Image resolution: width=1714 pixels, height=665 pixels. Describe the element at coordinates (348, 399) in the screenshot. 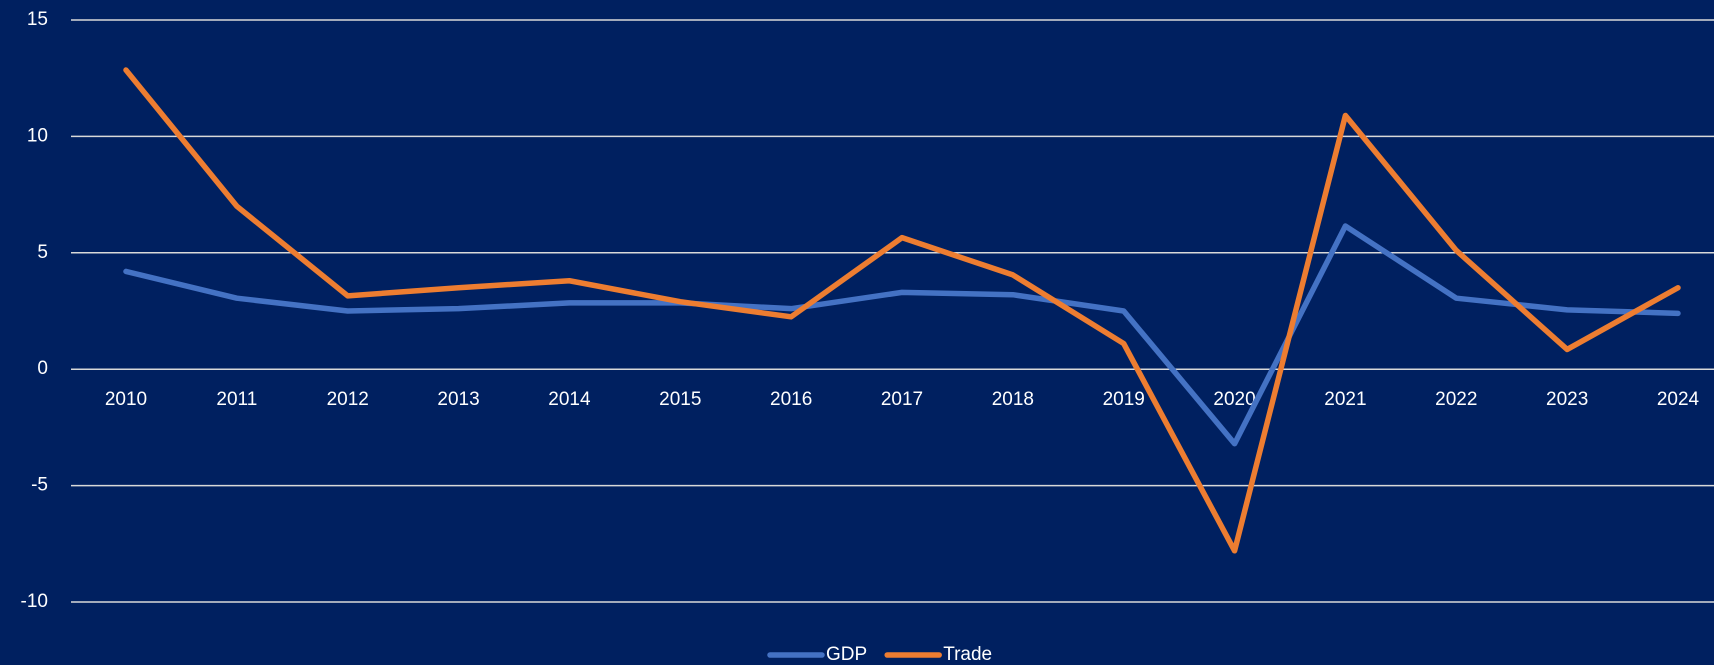

I see `x-tick-label: 2012` at that location.